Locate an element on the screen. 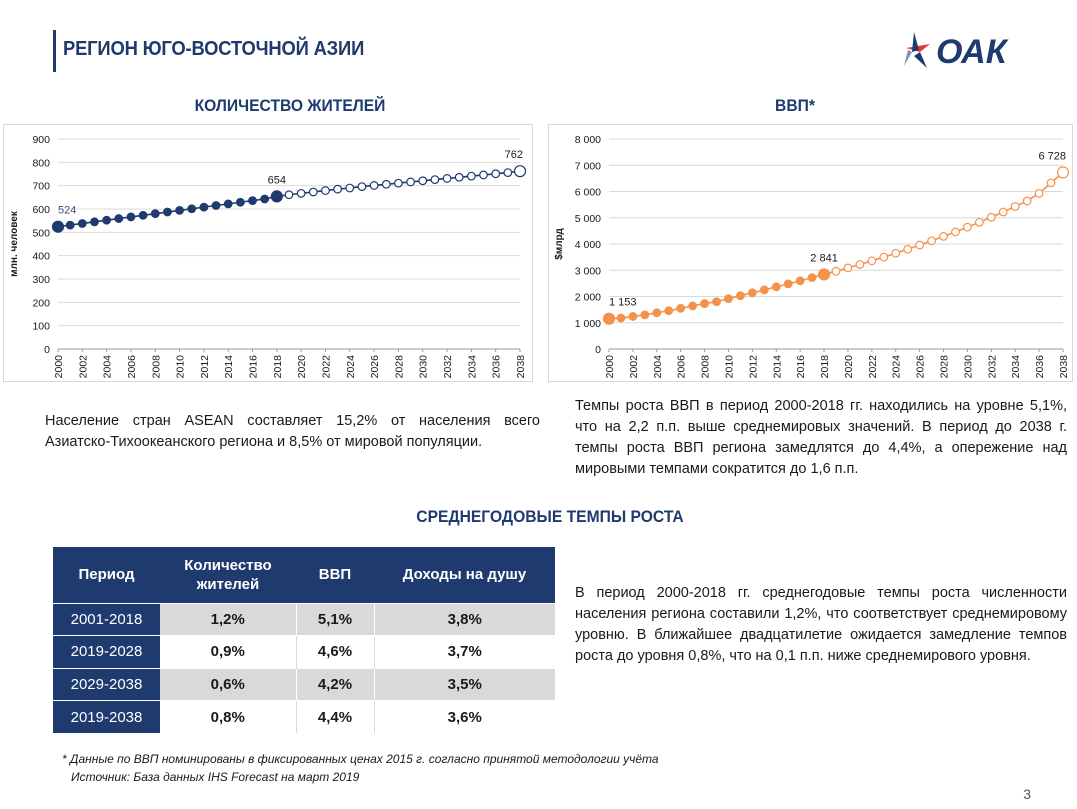 The width and height of the screenshot is (1077, 809). y-tick-label: 1 000 is located at coordinates (588, 324).